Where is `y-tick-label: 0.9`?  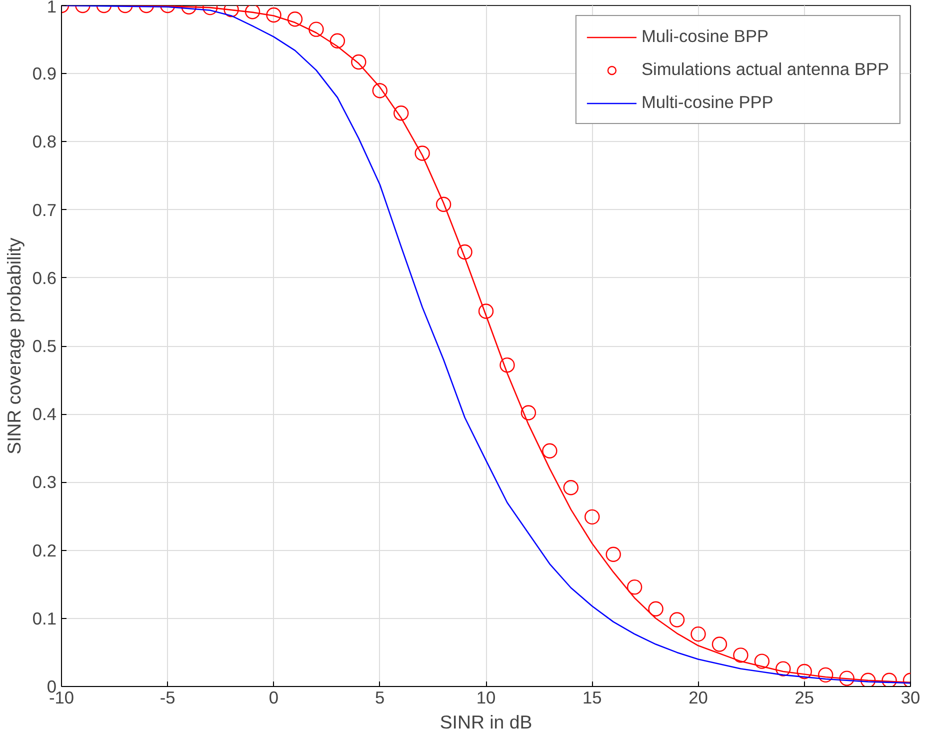 y-tick-label: 0.9 is located at coordinates (44, 74).